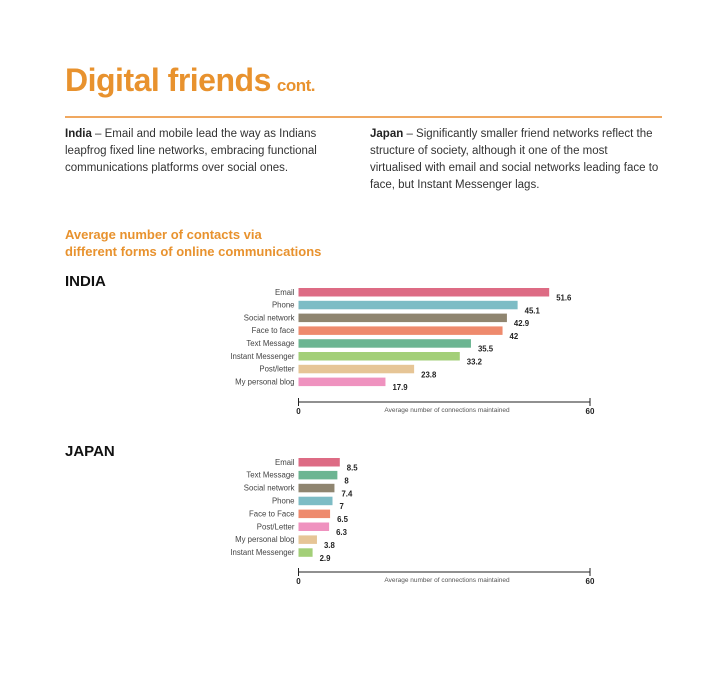  Describe the element at coordinates (269, 488) in the screenshot. I see `japan-category-label: Social network` at that location.